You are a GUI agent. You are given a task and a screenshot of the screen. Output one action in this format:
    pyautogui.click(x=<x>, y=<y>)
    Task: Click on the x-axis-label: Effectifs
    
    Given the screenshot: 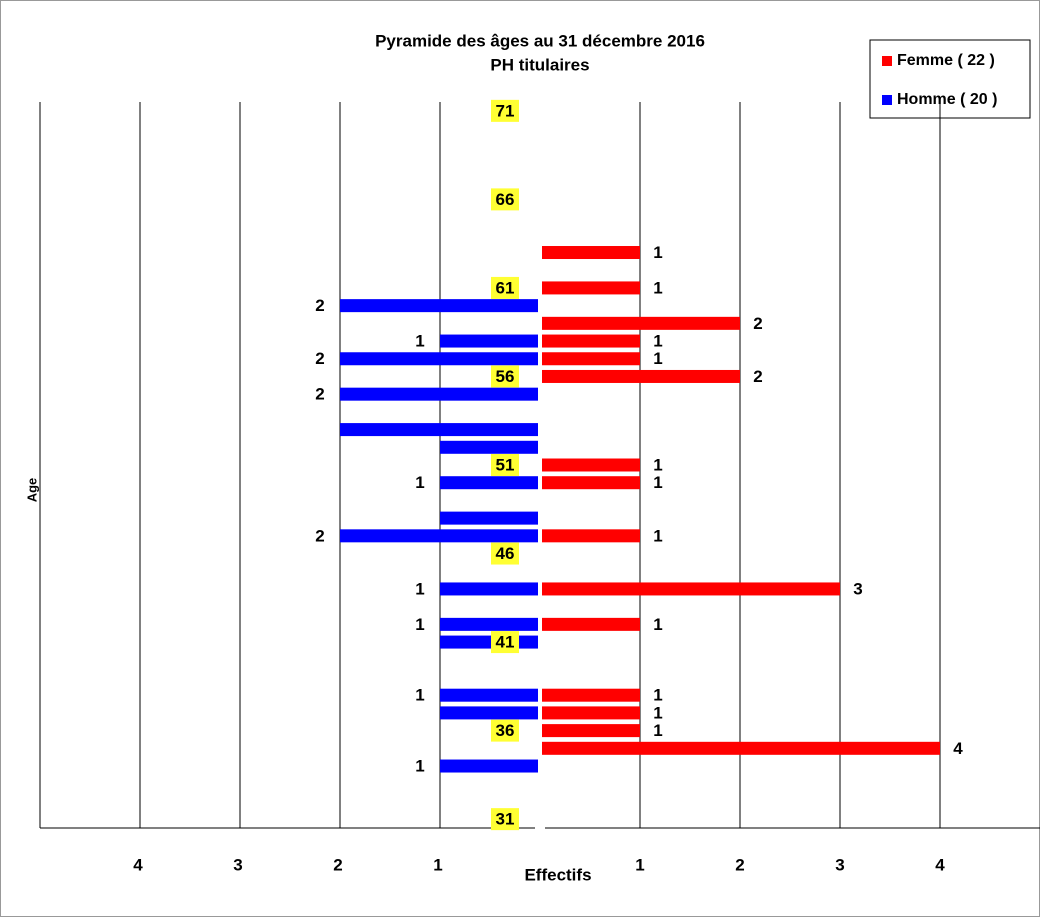 What is the action you would take?
    pyautogui.click(x=557, y=874)
    